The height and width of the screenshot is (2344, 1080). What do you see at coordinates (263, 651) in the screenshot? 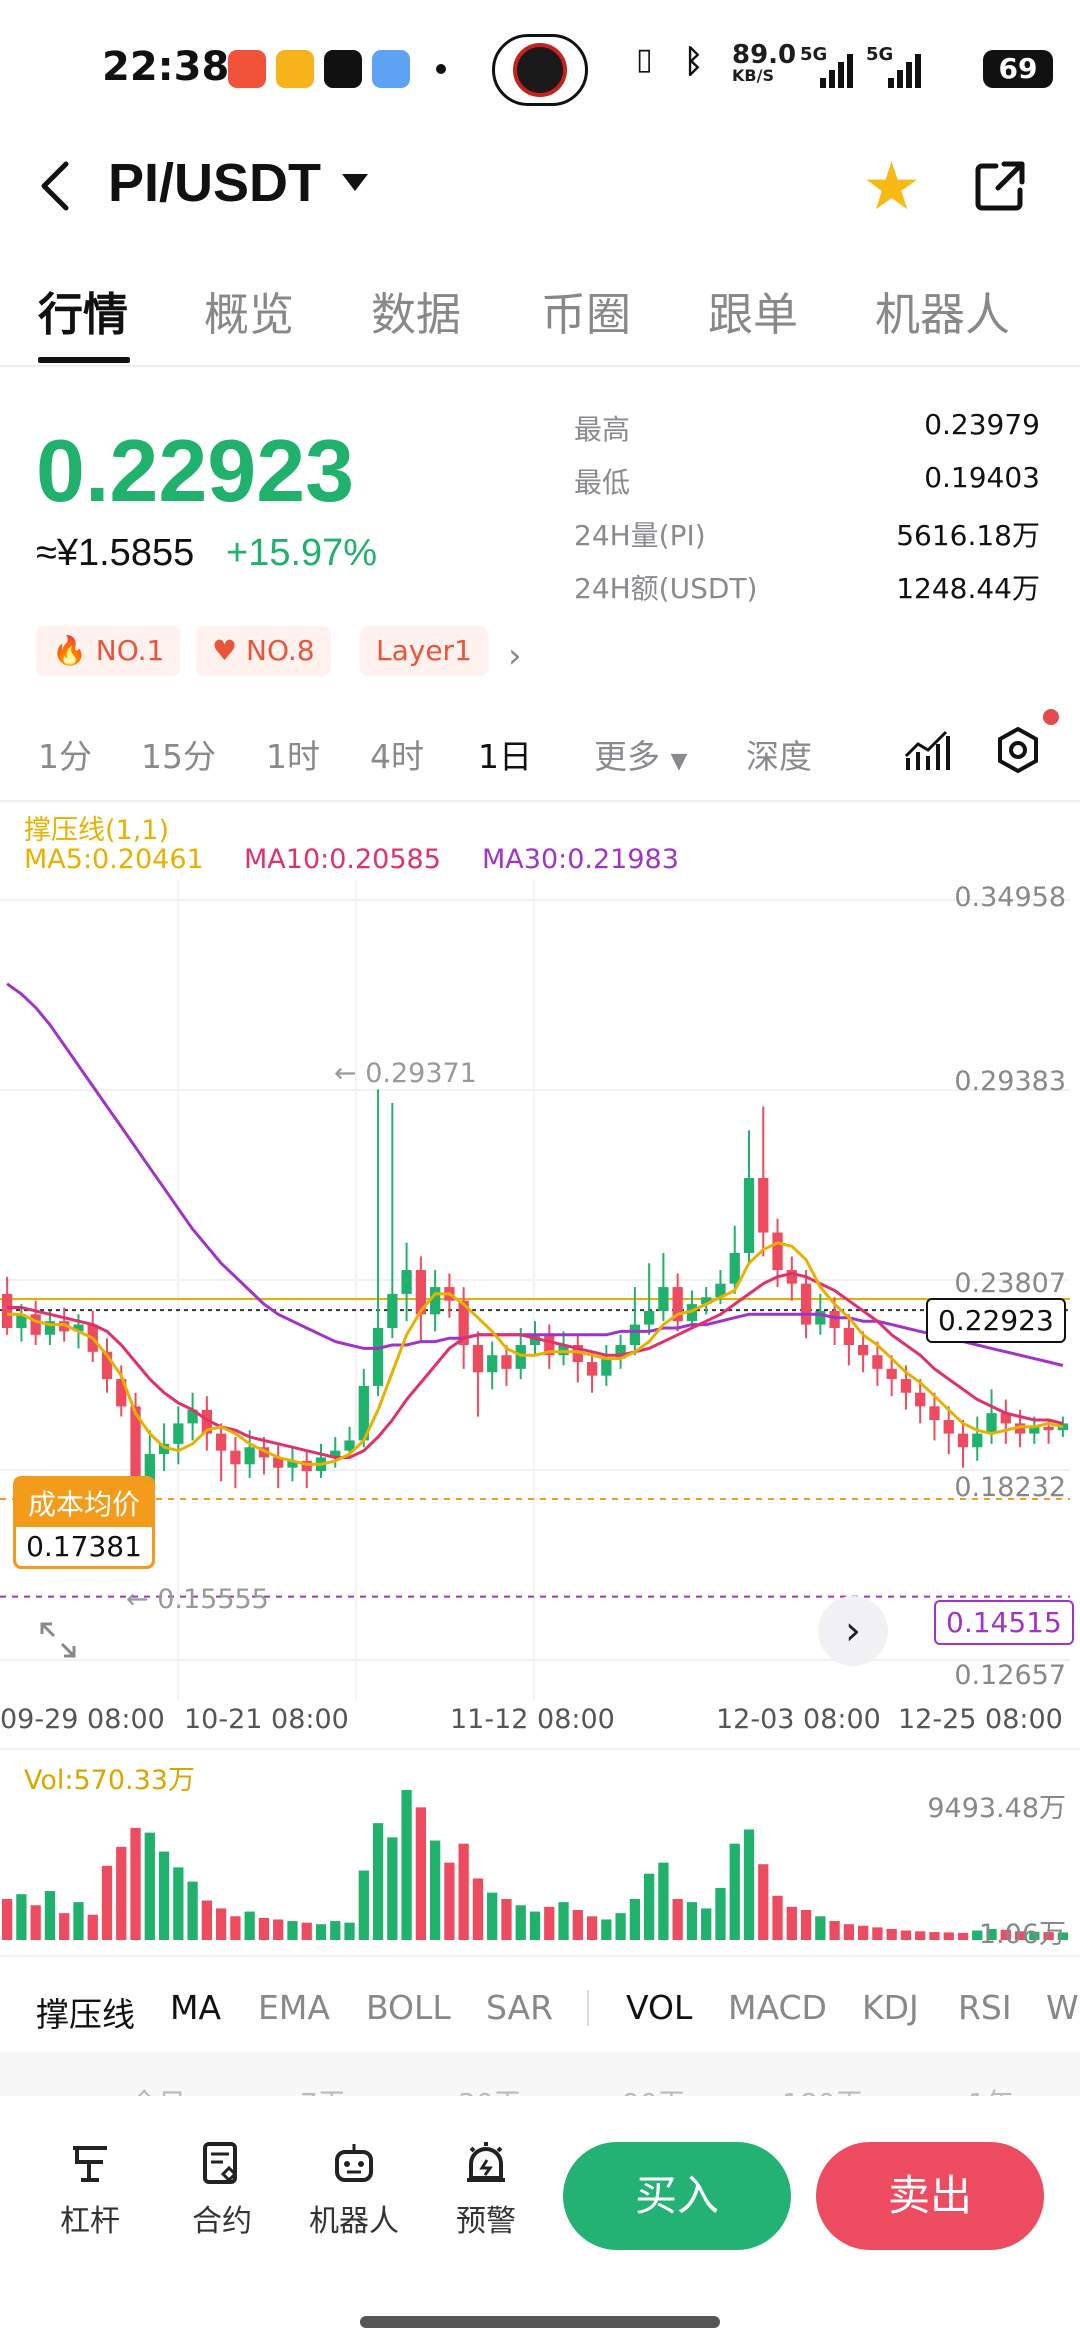
I see `tag-rank-favorite: ♥ NO.8` at bounding box center [263, 651].